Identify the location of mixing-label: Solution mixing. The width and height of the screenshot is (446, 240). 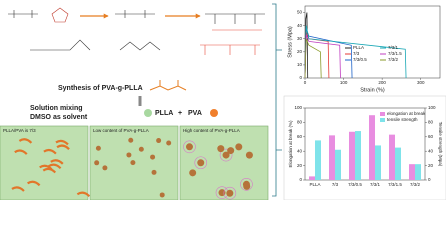
(56, 108).